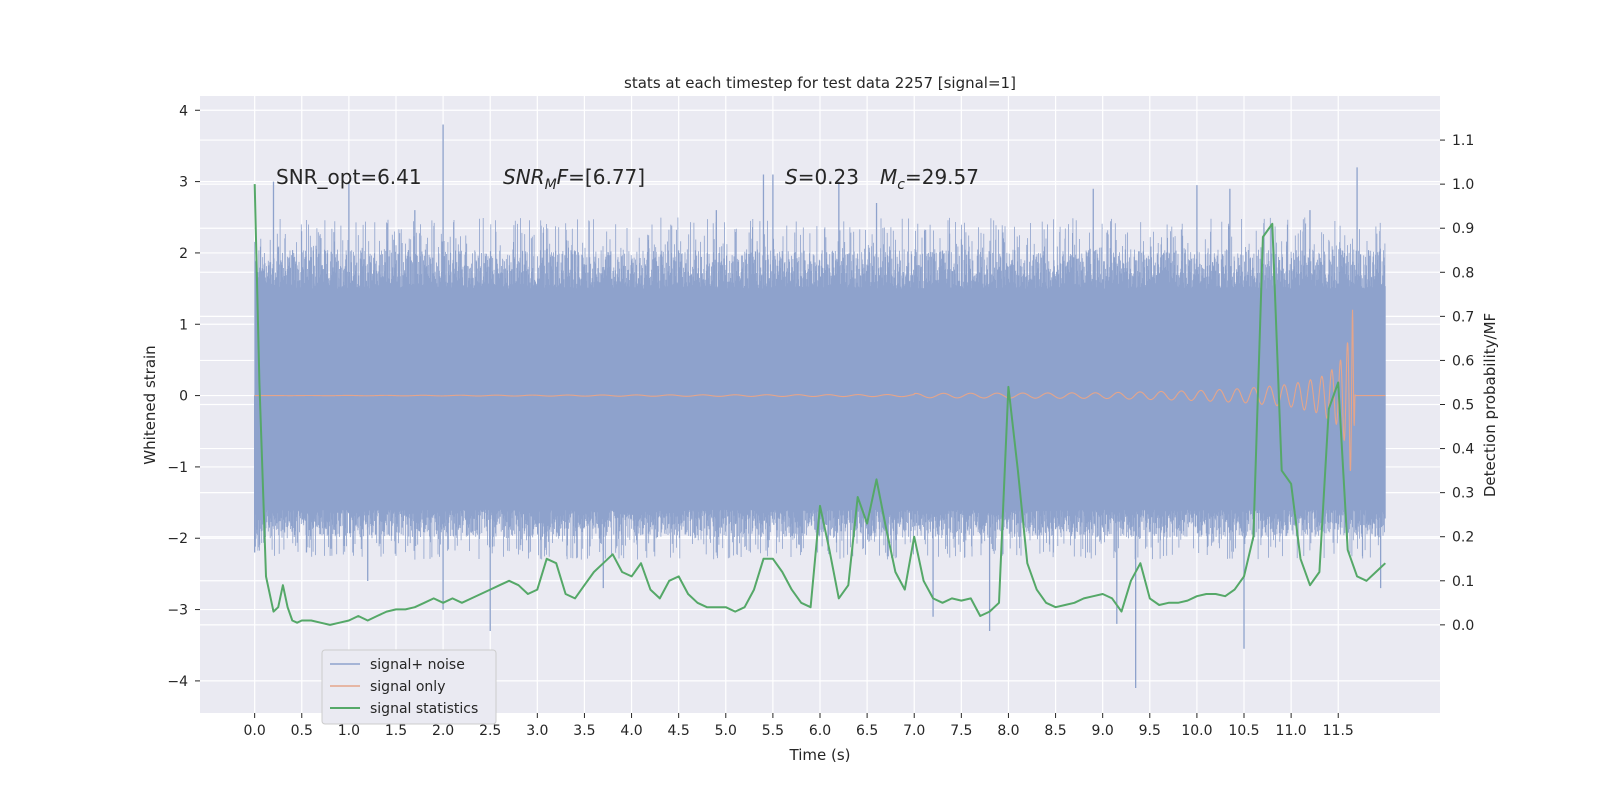 The image size is (1600, 800). What do you see at coordinates (1463, 185) in the screenshot?
I see `y-tick-label-right: 1.0` at bounding box center [1463, 185].